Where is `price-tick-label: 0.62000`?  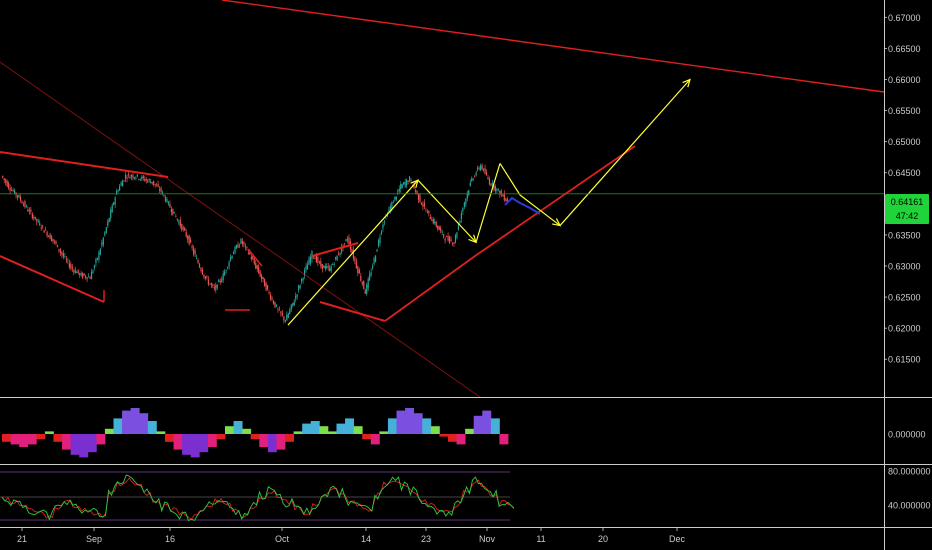
price-tick-label: 0.62000 is located at coordinates (904, 329).